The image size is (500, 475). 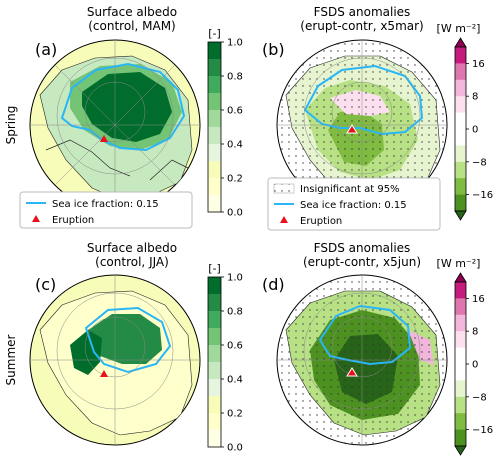 I want to click on greenland, so click(x=86, y=352).